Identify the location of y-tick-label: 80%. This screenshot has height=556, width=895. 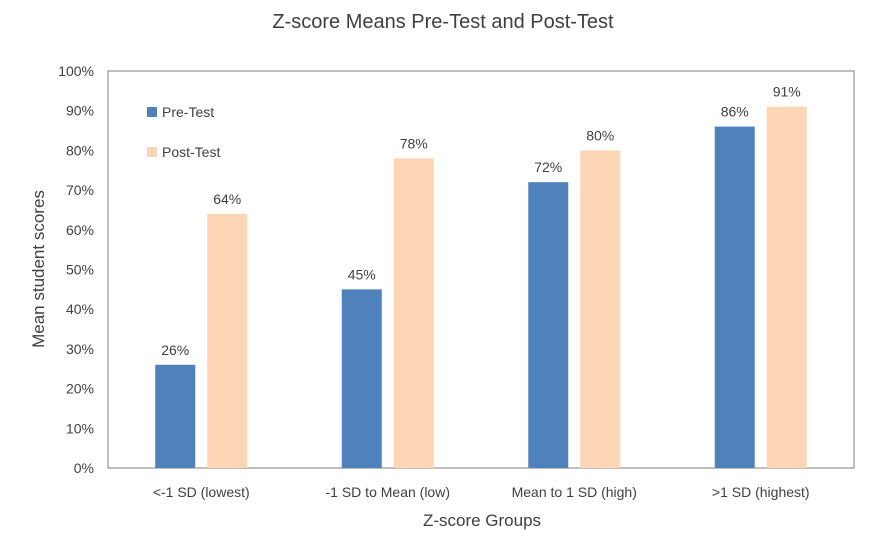
(80, 150).